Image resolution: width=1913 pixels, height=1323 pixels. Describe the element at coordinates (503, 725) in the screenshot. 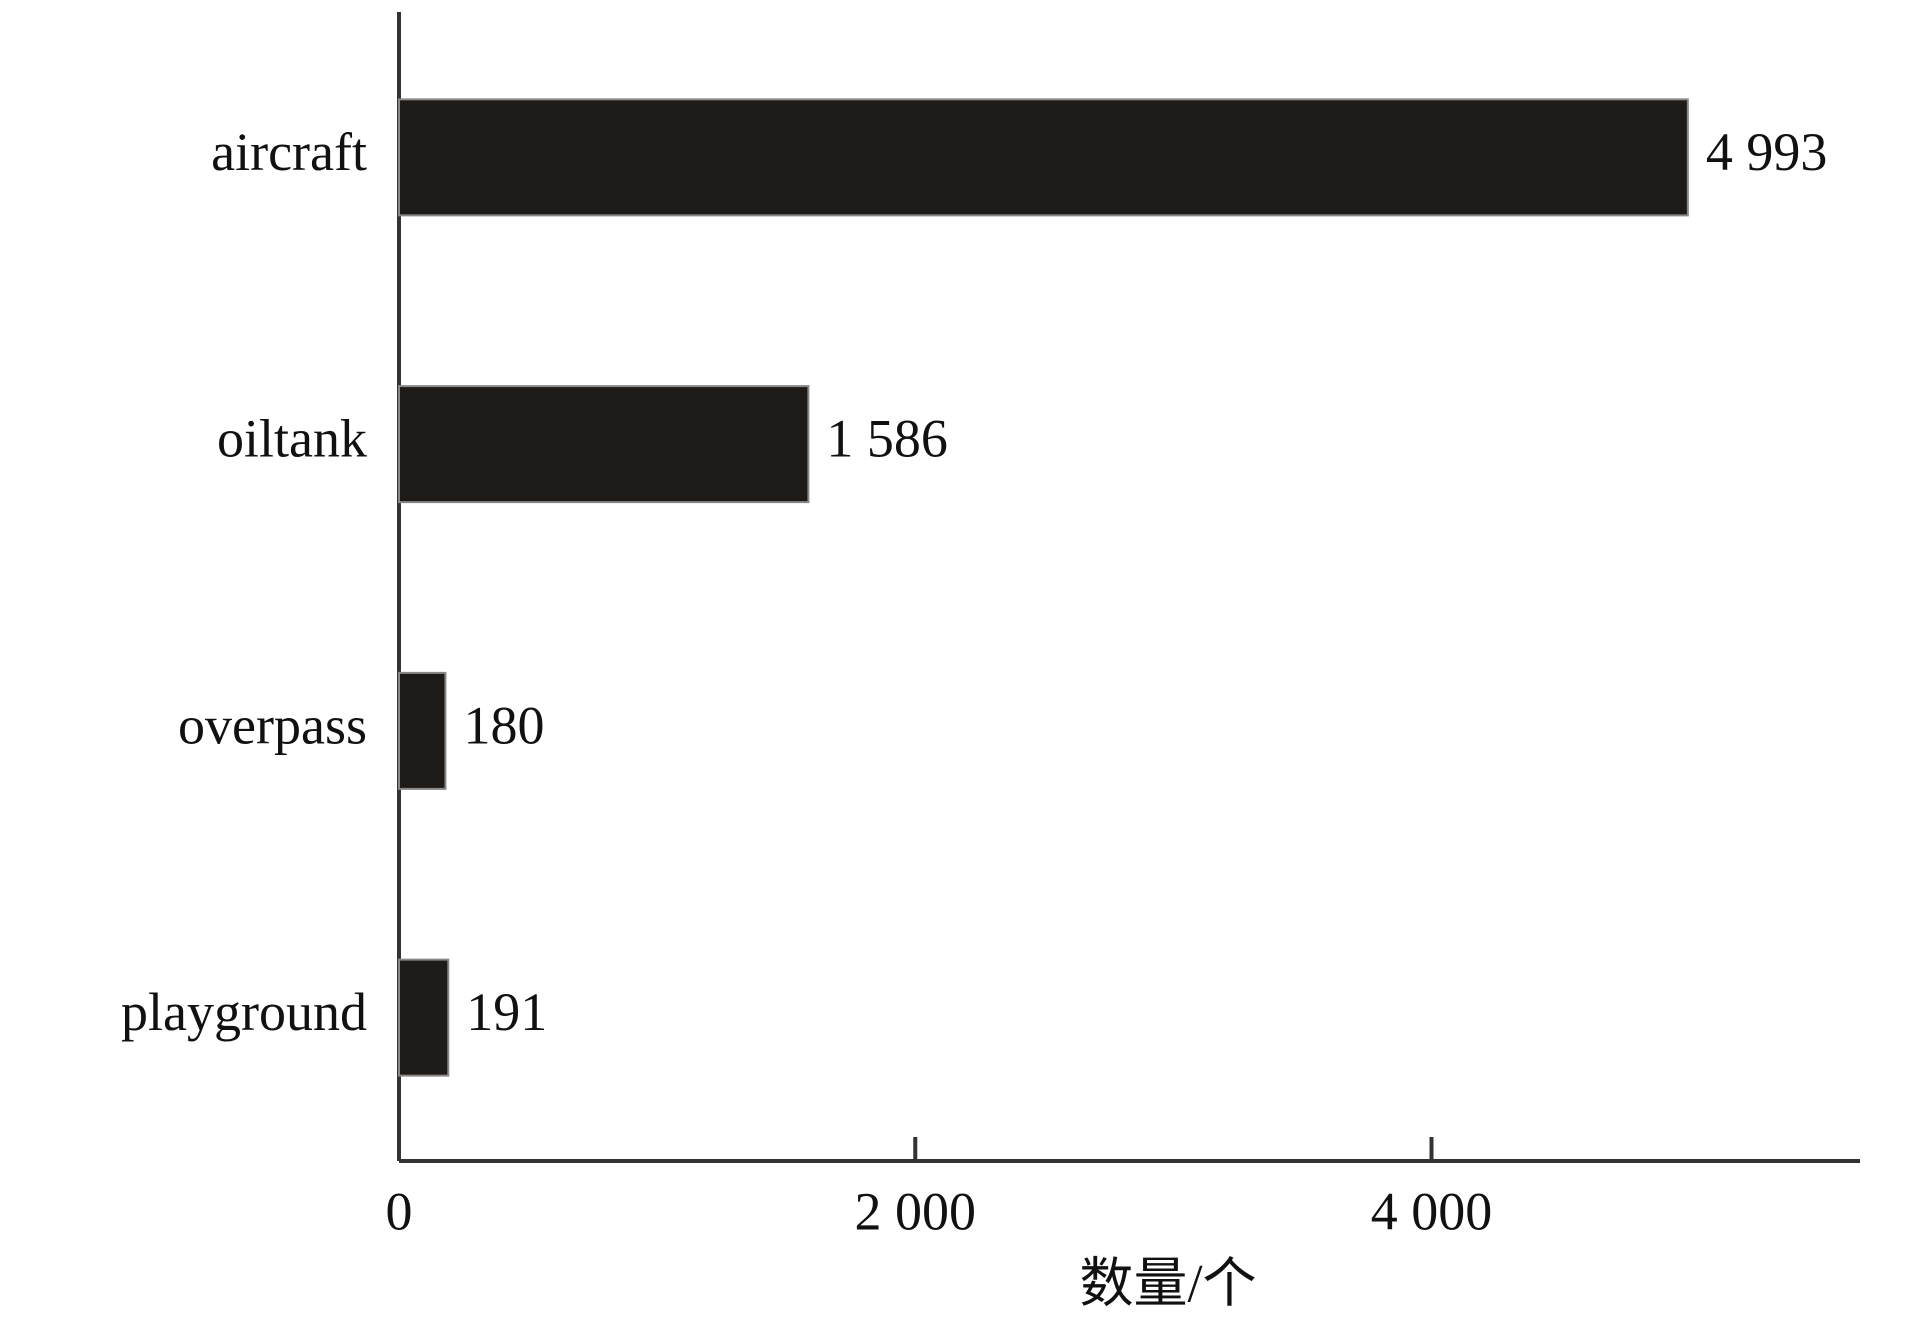

I see `value-label: 180` at that location.